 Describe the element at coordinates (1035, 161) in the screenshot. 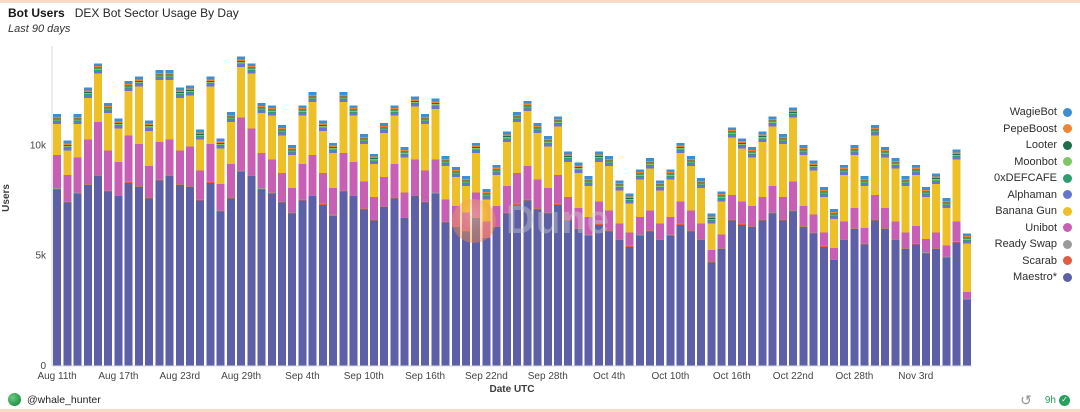

I see `legend-label: Moonbot` at that location.